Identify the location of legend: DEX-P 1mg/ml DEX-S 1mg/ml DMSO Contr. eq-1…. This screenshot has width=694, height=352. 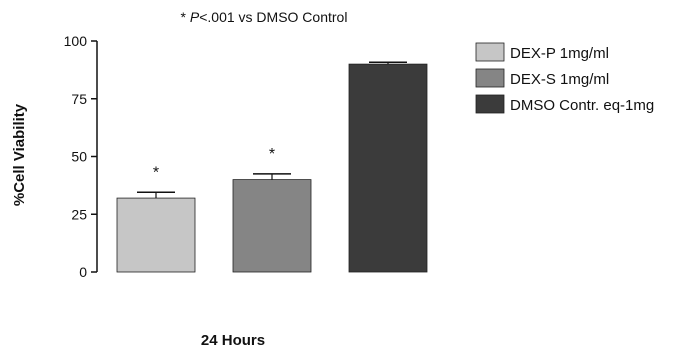
(564, 78).